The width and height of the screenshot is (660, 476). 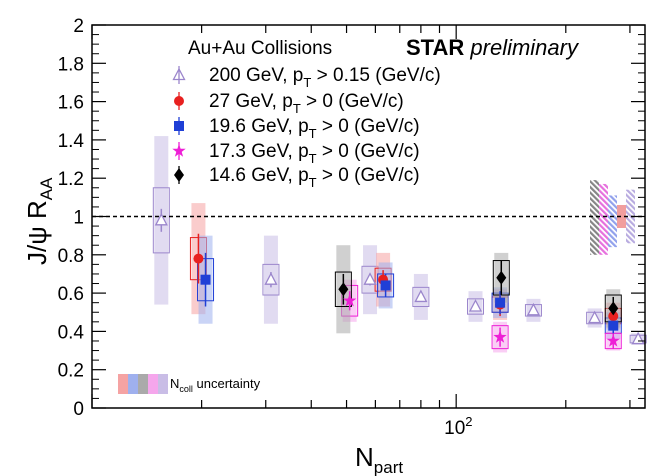 What do you see at coordinates (314, 128) in the screenshot?
I see `legend-entry-19-6-gev: 19.6 GeV, pT > 0 (GeV/c)` at bounding box center [314, 128].